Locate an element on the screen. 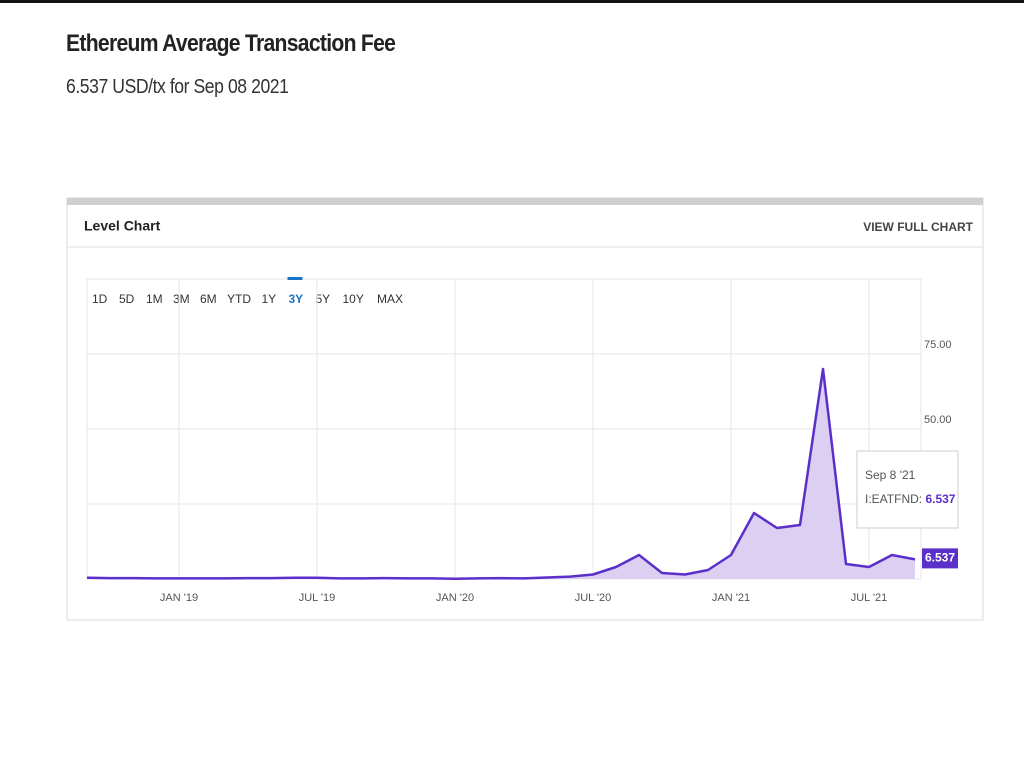 The width and height of the screenshot is (1024, 768). range-button: 6M is located at coordinates (208, 299).